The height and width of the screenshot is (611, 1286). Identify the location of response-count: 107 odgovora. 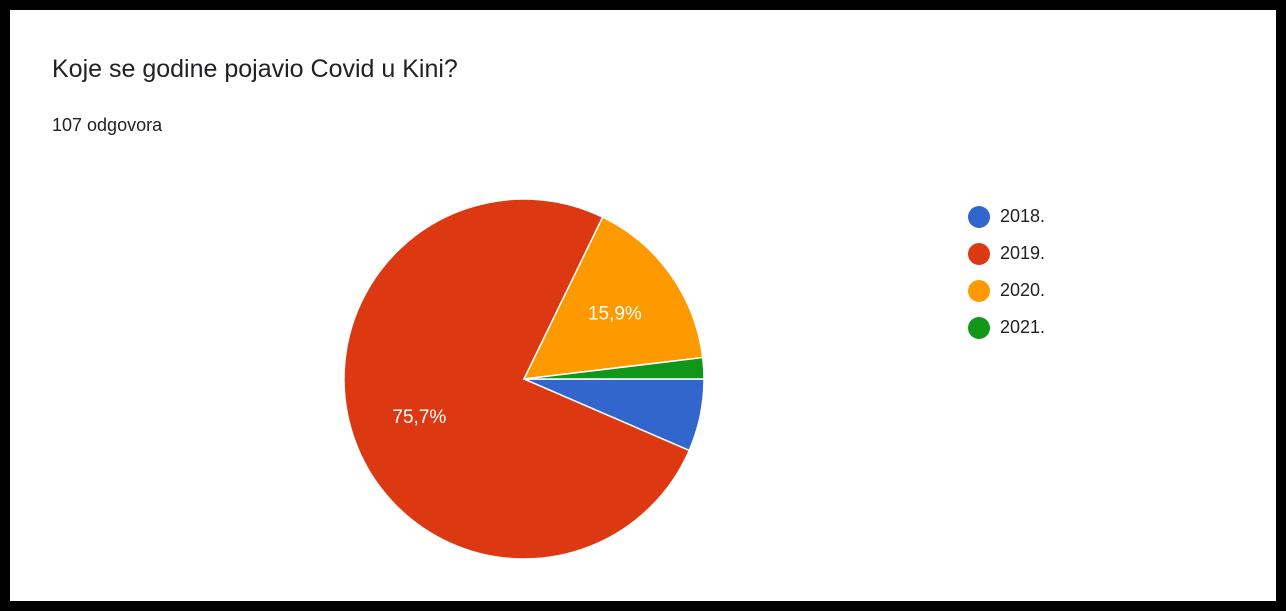
(107, 125).